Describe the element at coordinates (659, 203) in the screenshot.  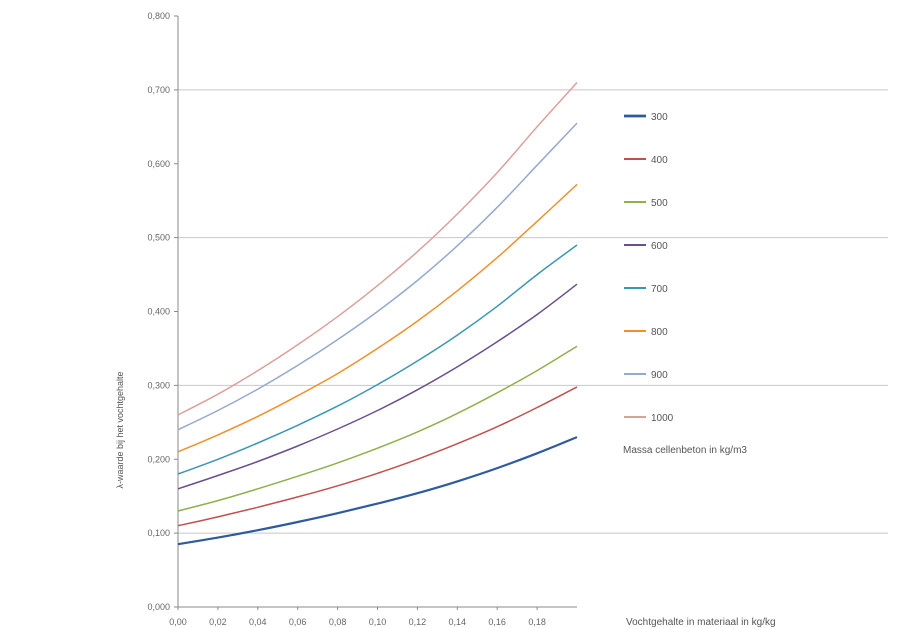
I see `legend-label-500: 500` at that location.